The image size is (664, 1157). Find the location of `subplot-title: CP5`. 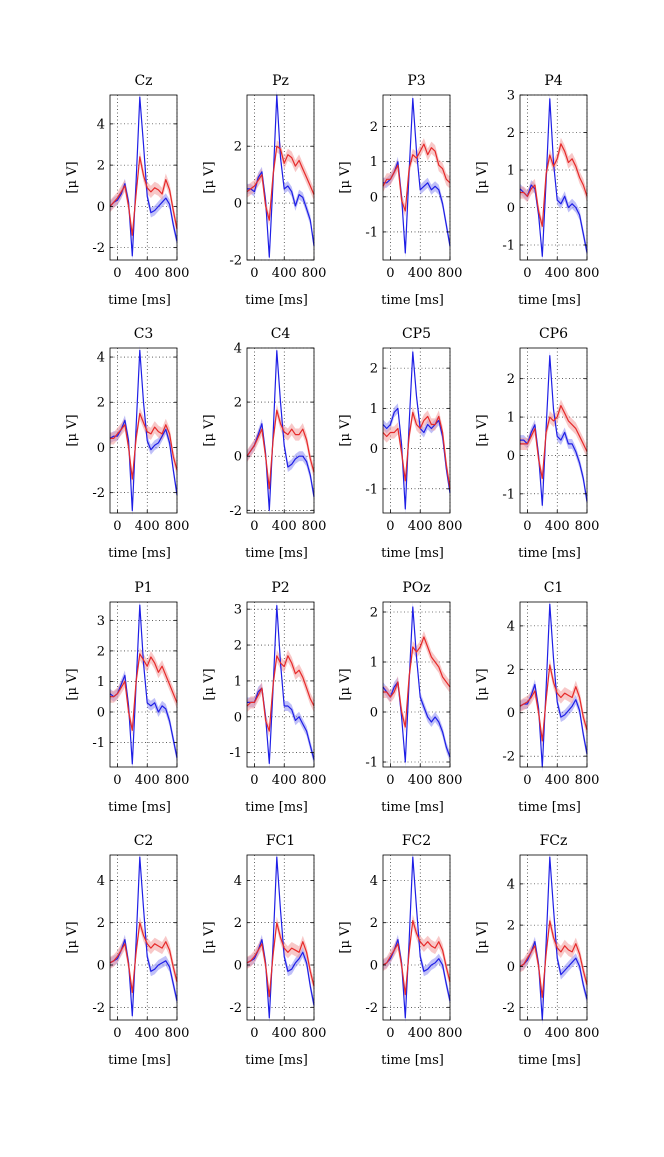

subplot-title: CP5 is located at coordinates (416, 334).